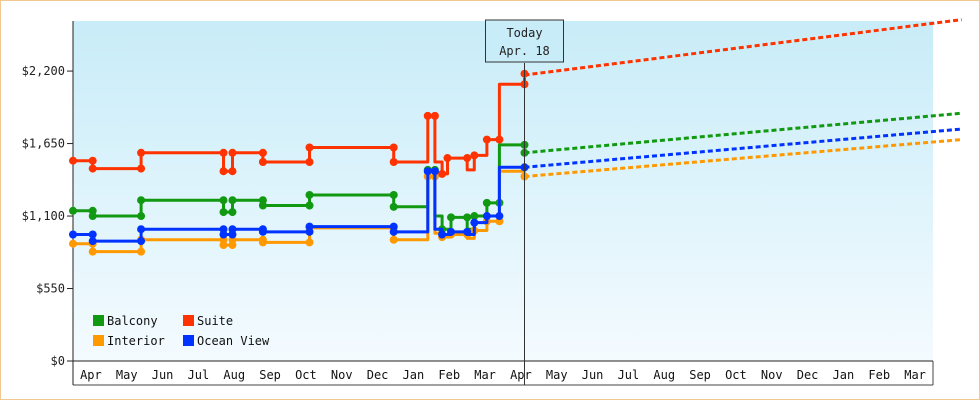 The height and width of the screenshot is (400, 980). Describe the element at coordinates (593, 375) in the screenshot. I see `month-label: Jun` at that location.